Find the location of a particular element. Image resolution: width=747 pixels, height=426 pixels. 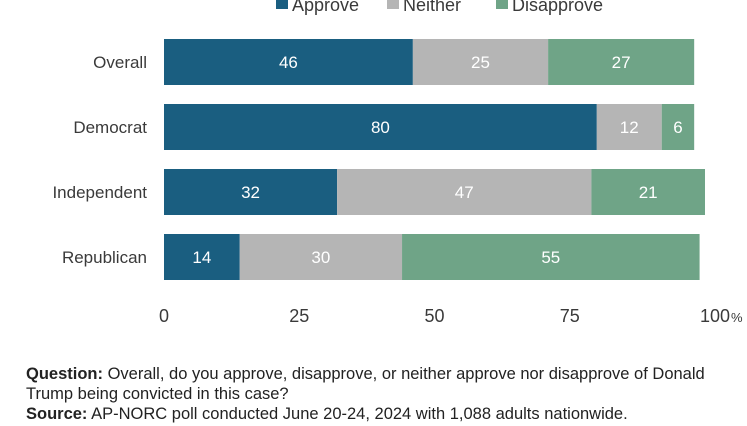

source-label: Source: is located at coordinates (57, 414).